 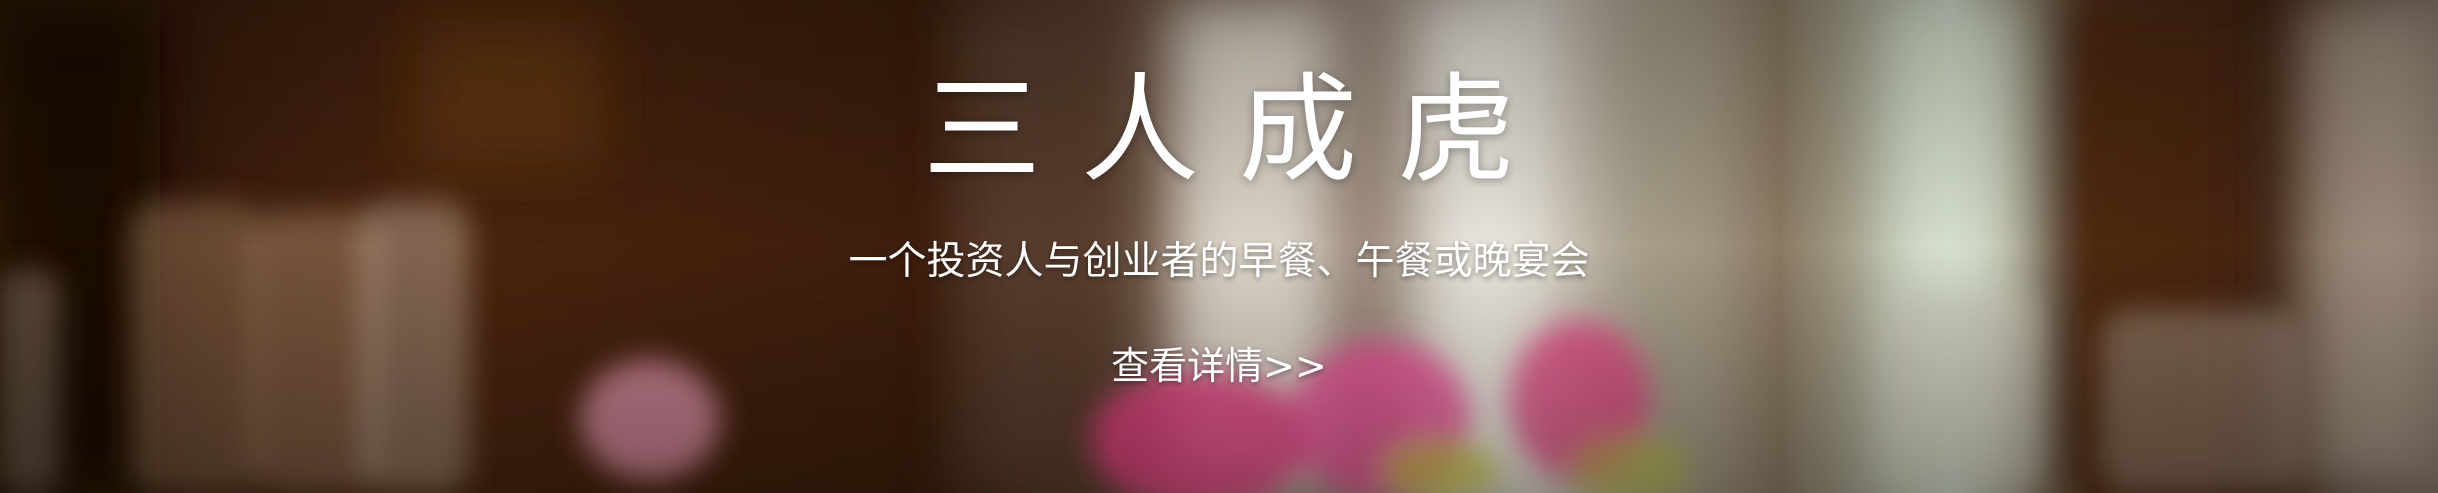 What do you see at coordinates (1238, 130) in the screenshot?
I see `banner-title: 三人成虎` at bounding box center [1238, 130].